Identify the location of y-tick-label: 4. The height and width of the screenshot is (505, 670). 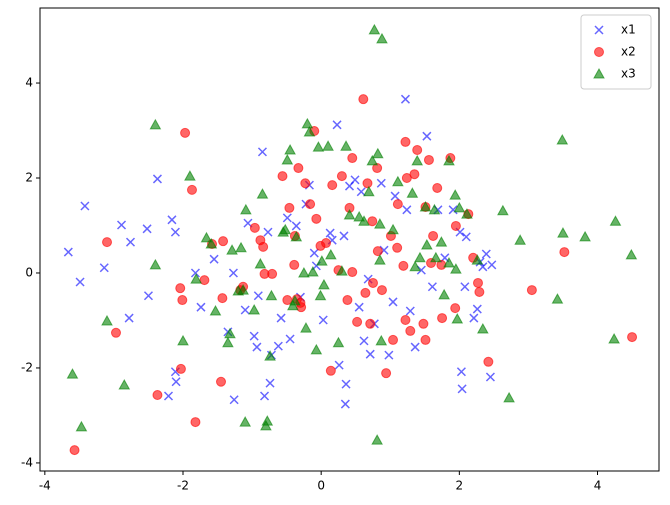
(29, 83).